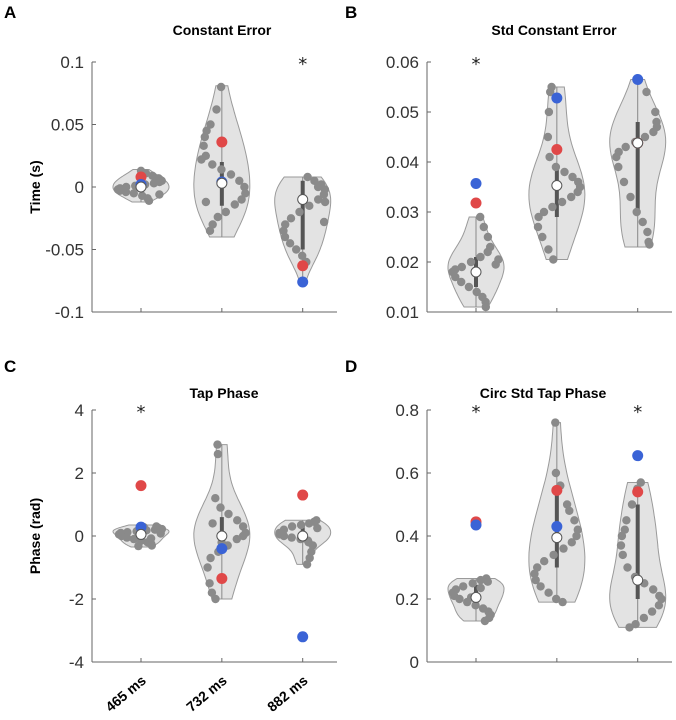 The height and width of the screenshot is (720, 676). What do you see at coordinates (402, 312) in the screenshot?
I see `y-tick-label: 0.01` at bounding box center [402, 312].